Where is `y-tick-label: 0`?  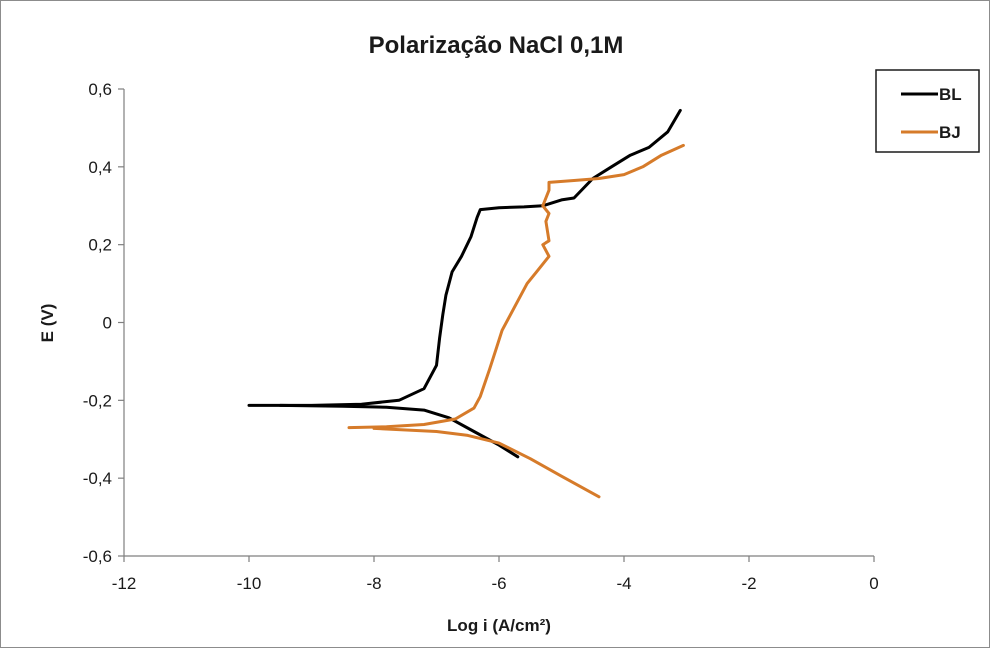
y-tick-label: 0 is located at coordinates (107, 323).